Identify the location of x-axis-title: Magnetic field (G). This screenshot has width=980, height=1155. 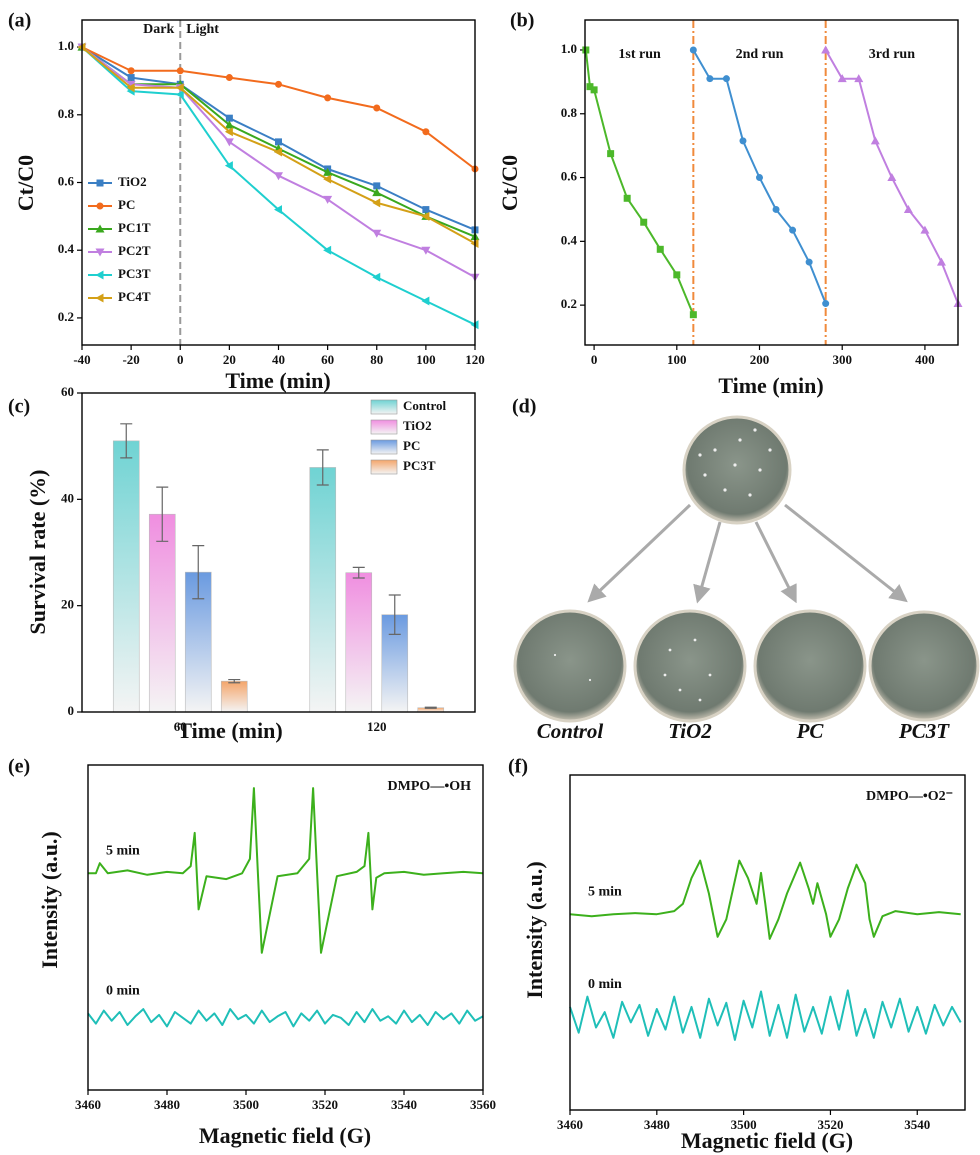
(767, 1140).